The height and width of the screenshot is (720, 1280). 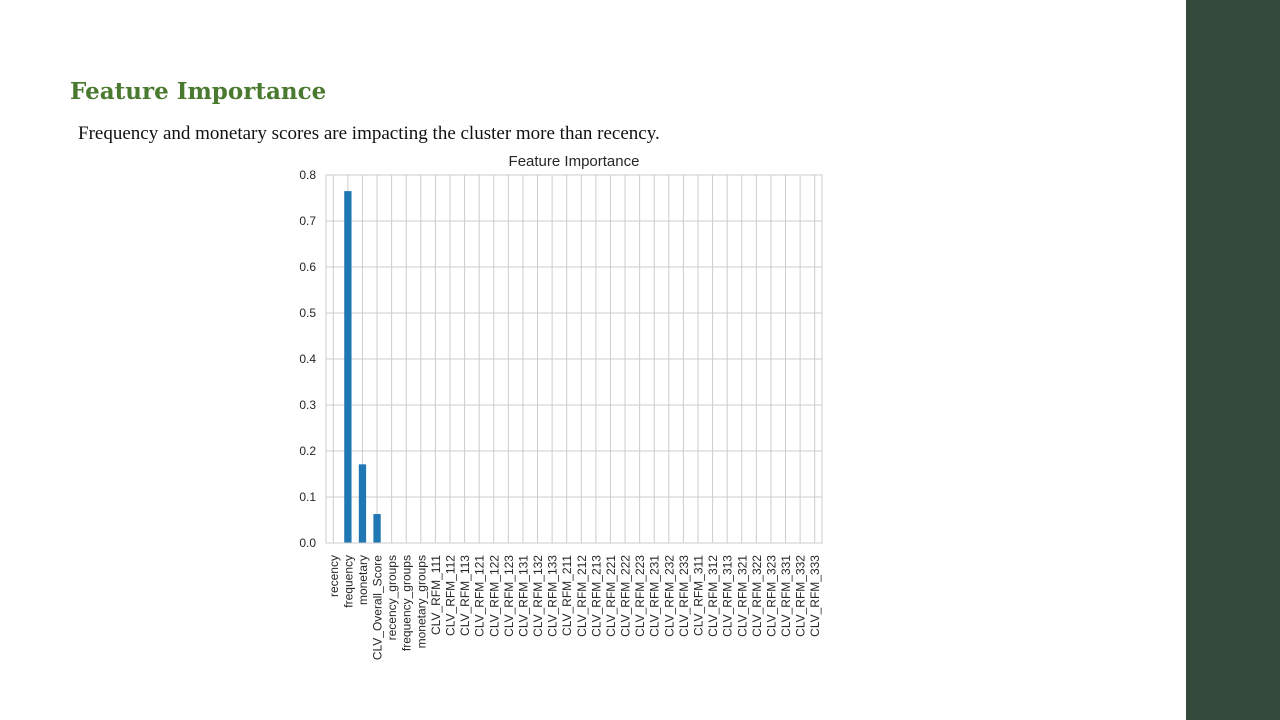 What do you see at coordinates (307, 405) in the screenshot?
I see `y-tick-label: 0.3` at bounding box center [307, 405].